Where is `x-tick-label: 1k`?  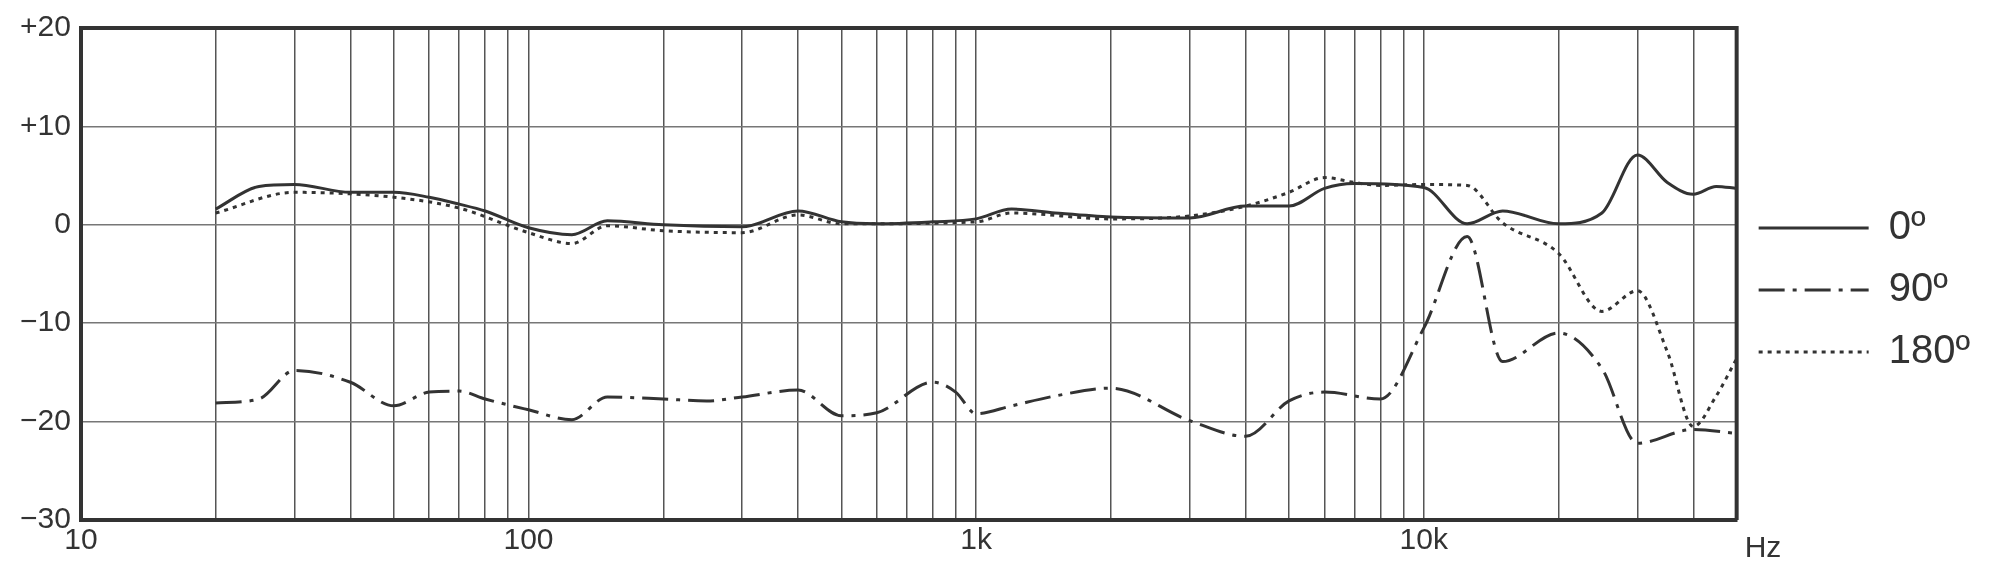
x-tick-label: 1k is located at coordinates (976, 539).